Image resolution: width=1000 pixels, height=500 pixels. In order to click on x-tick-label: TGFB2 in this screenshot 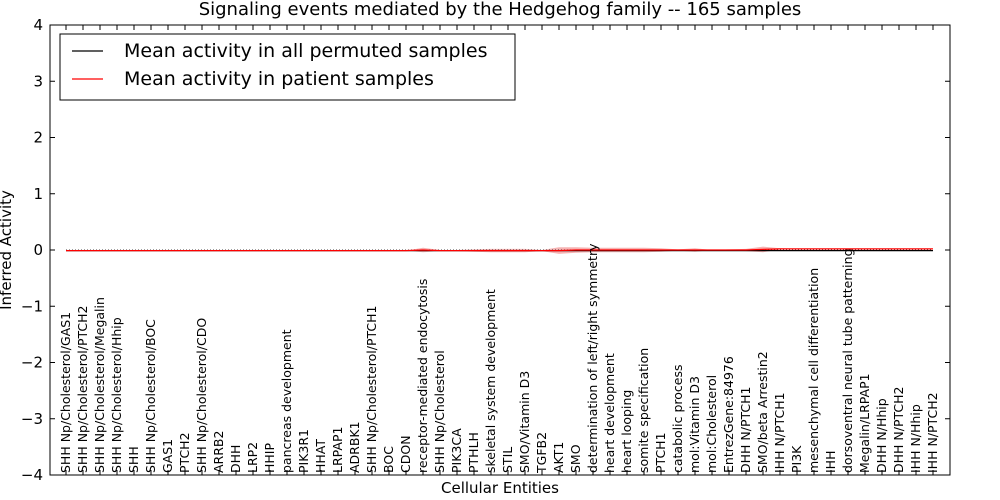, I will do `click(541, 453)`.